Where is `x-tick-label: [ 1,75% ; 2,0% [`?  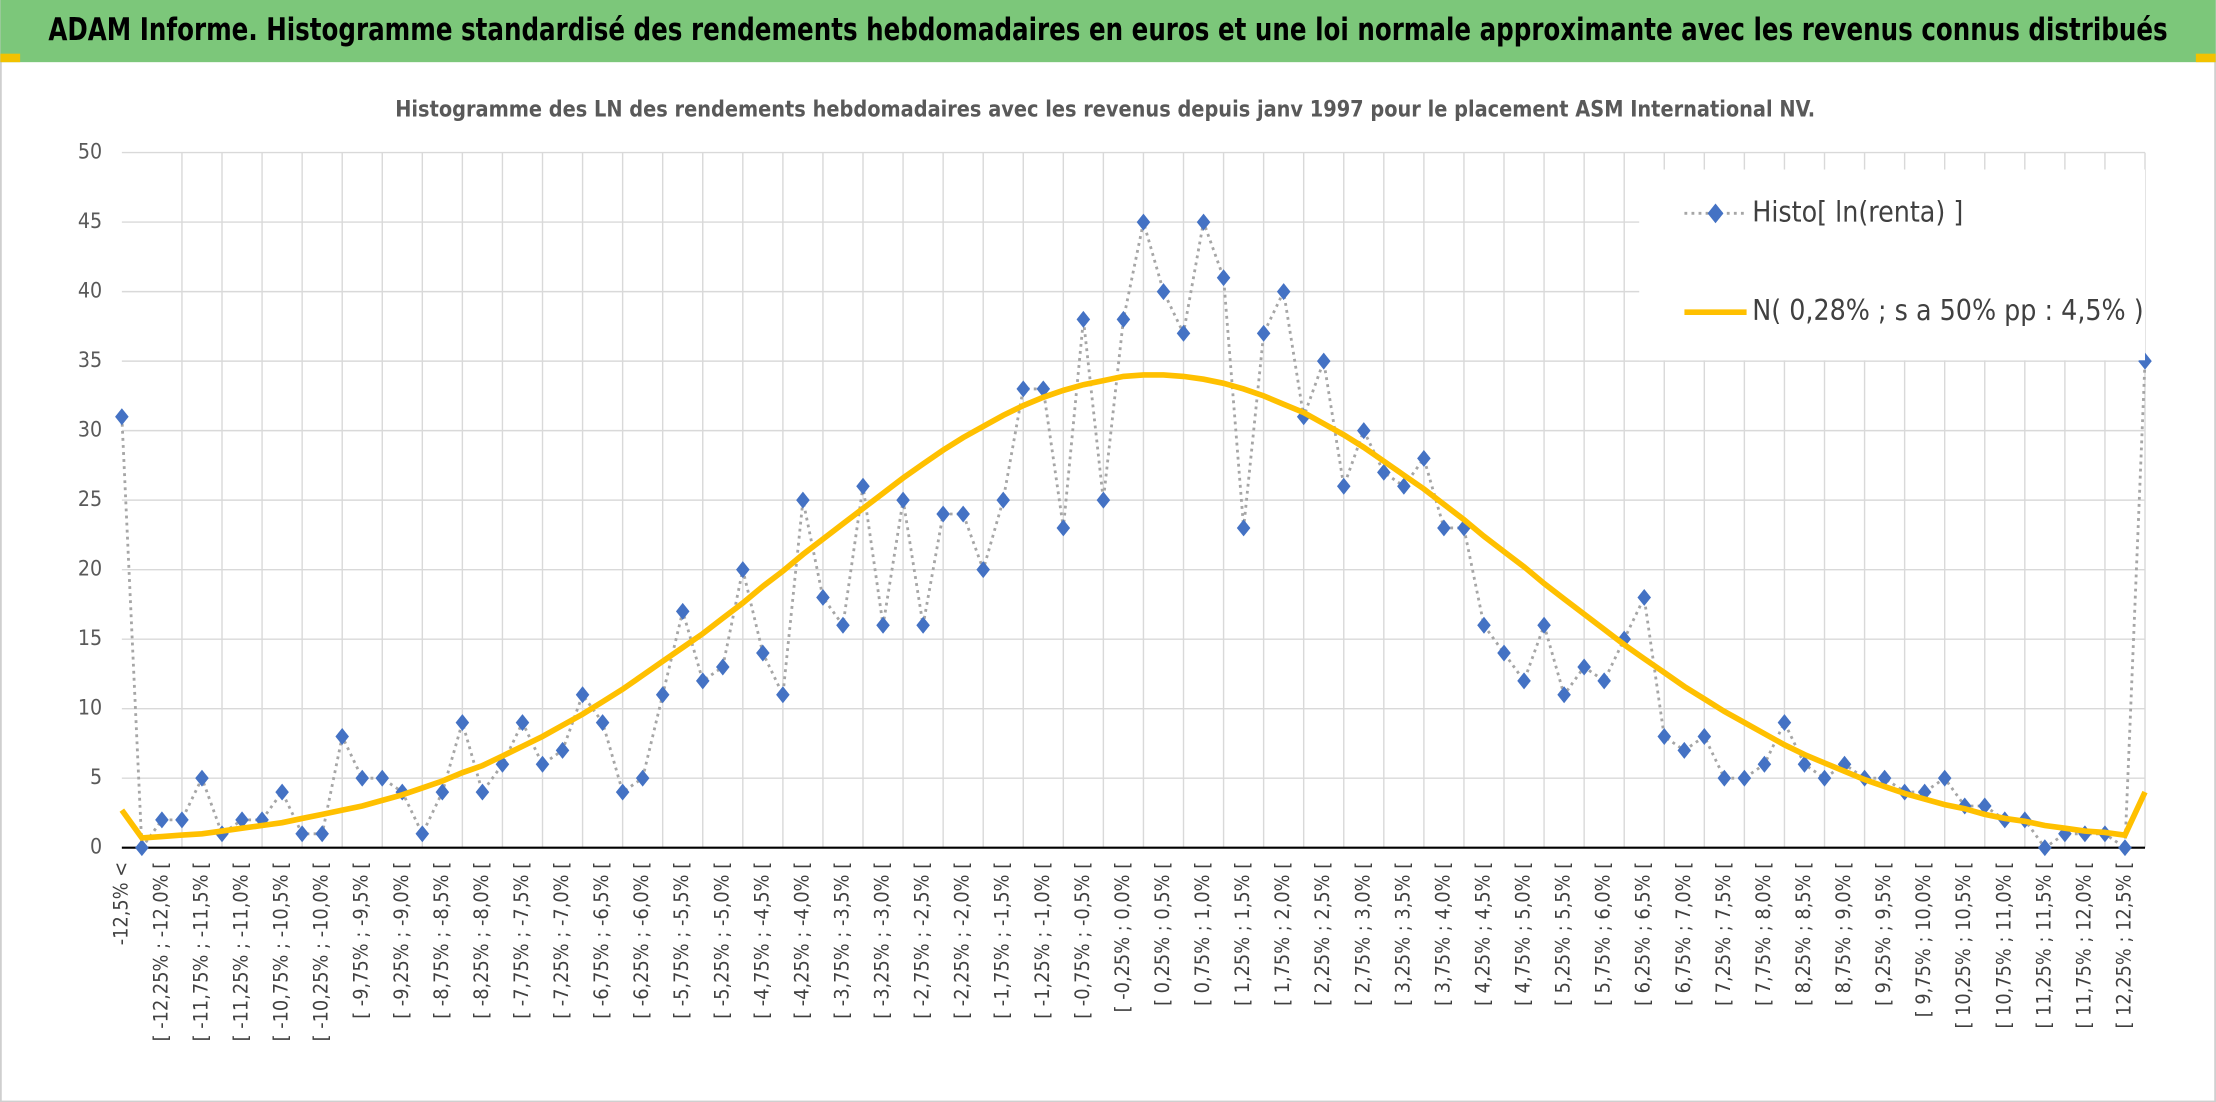 x-tick-label: [ 1,75% ; 2,0% [ is located at coordinates (1282, 934).